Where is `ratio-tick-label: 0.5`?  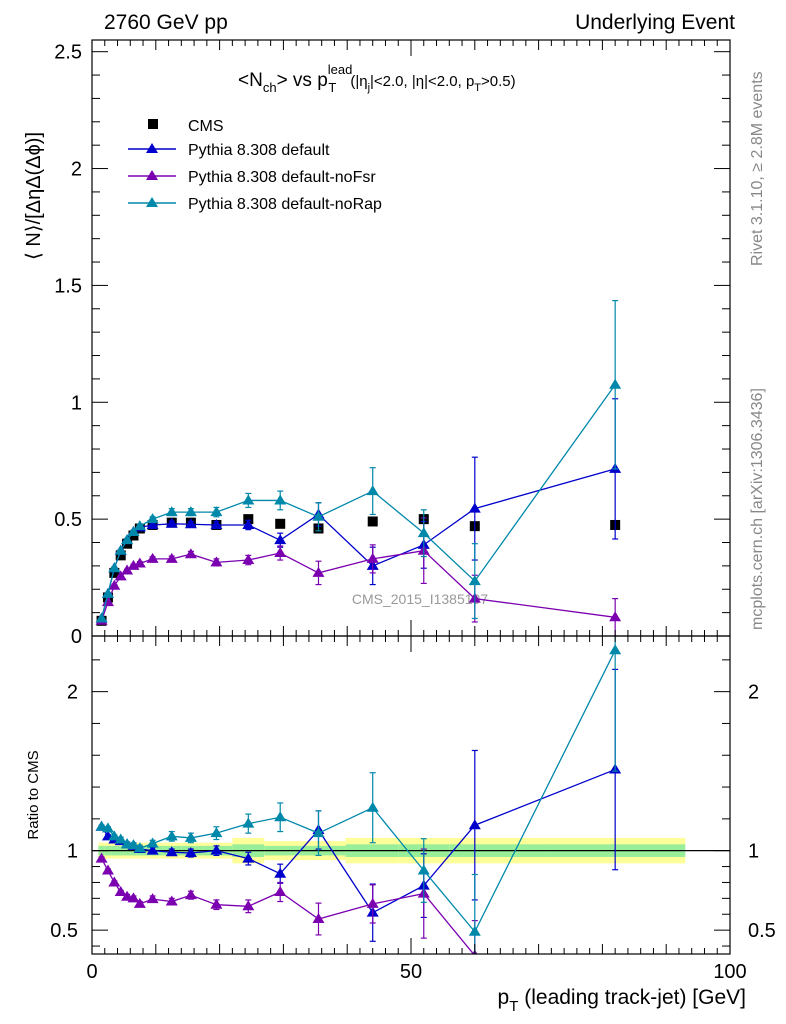 ratio-tick-label: 0.5 is located at coordinates (64, 931).